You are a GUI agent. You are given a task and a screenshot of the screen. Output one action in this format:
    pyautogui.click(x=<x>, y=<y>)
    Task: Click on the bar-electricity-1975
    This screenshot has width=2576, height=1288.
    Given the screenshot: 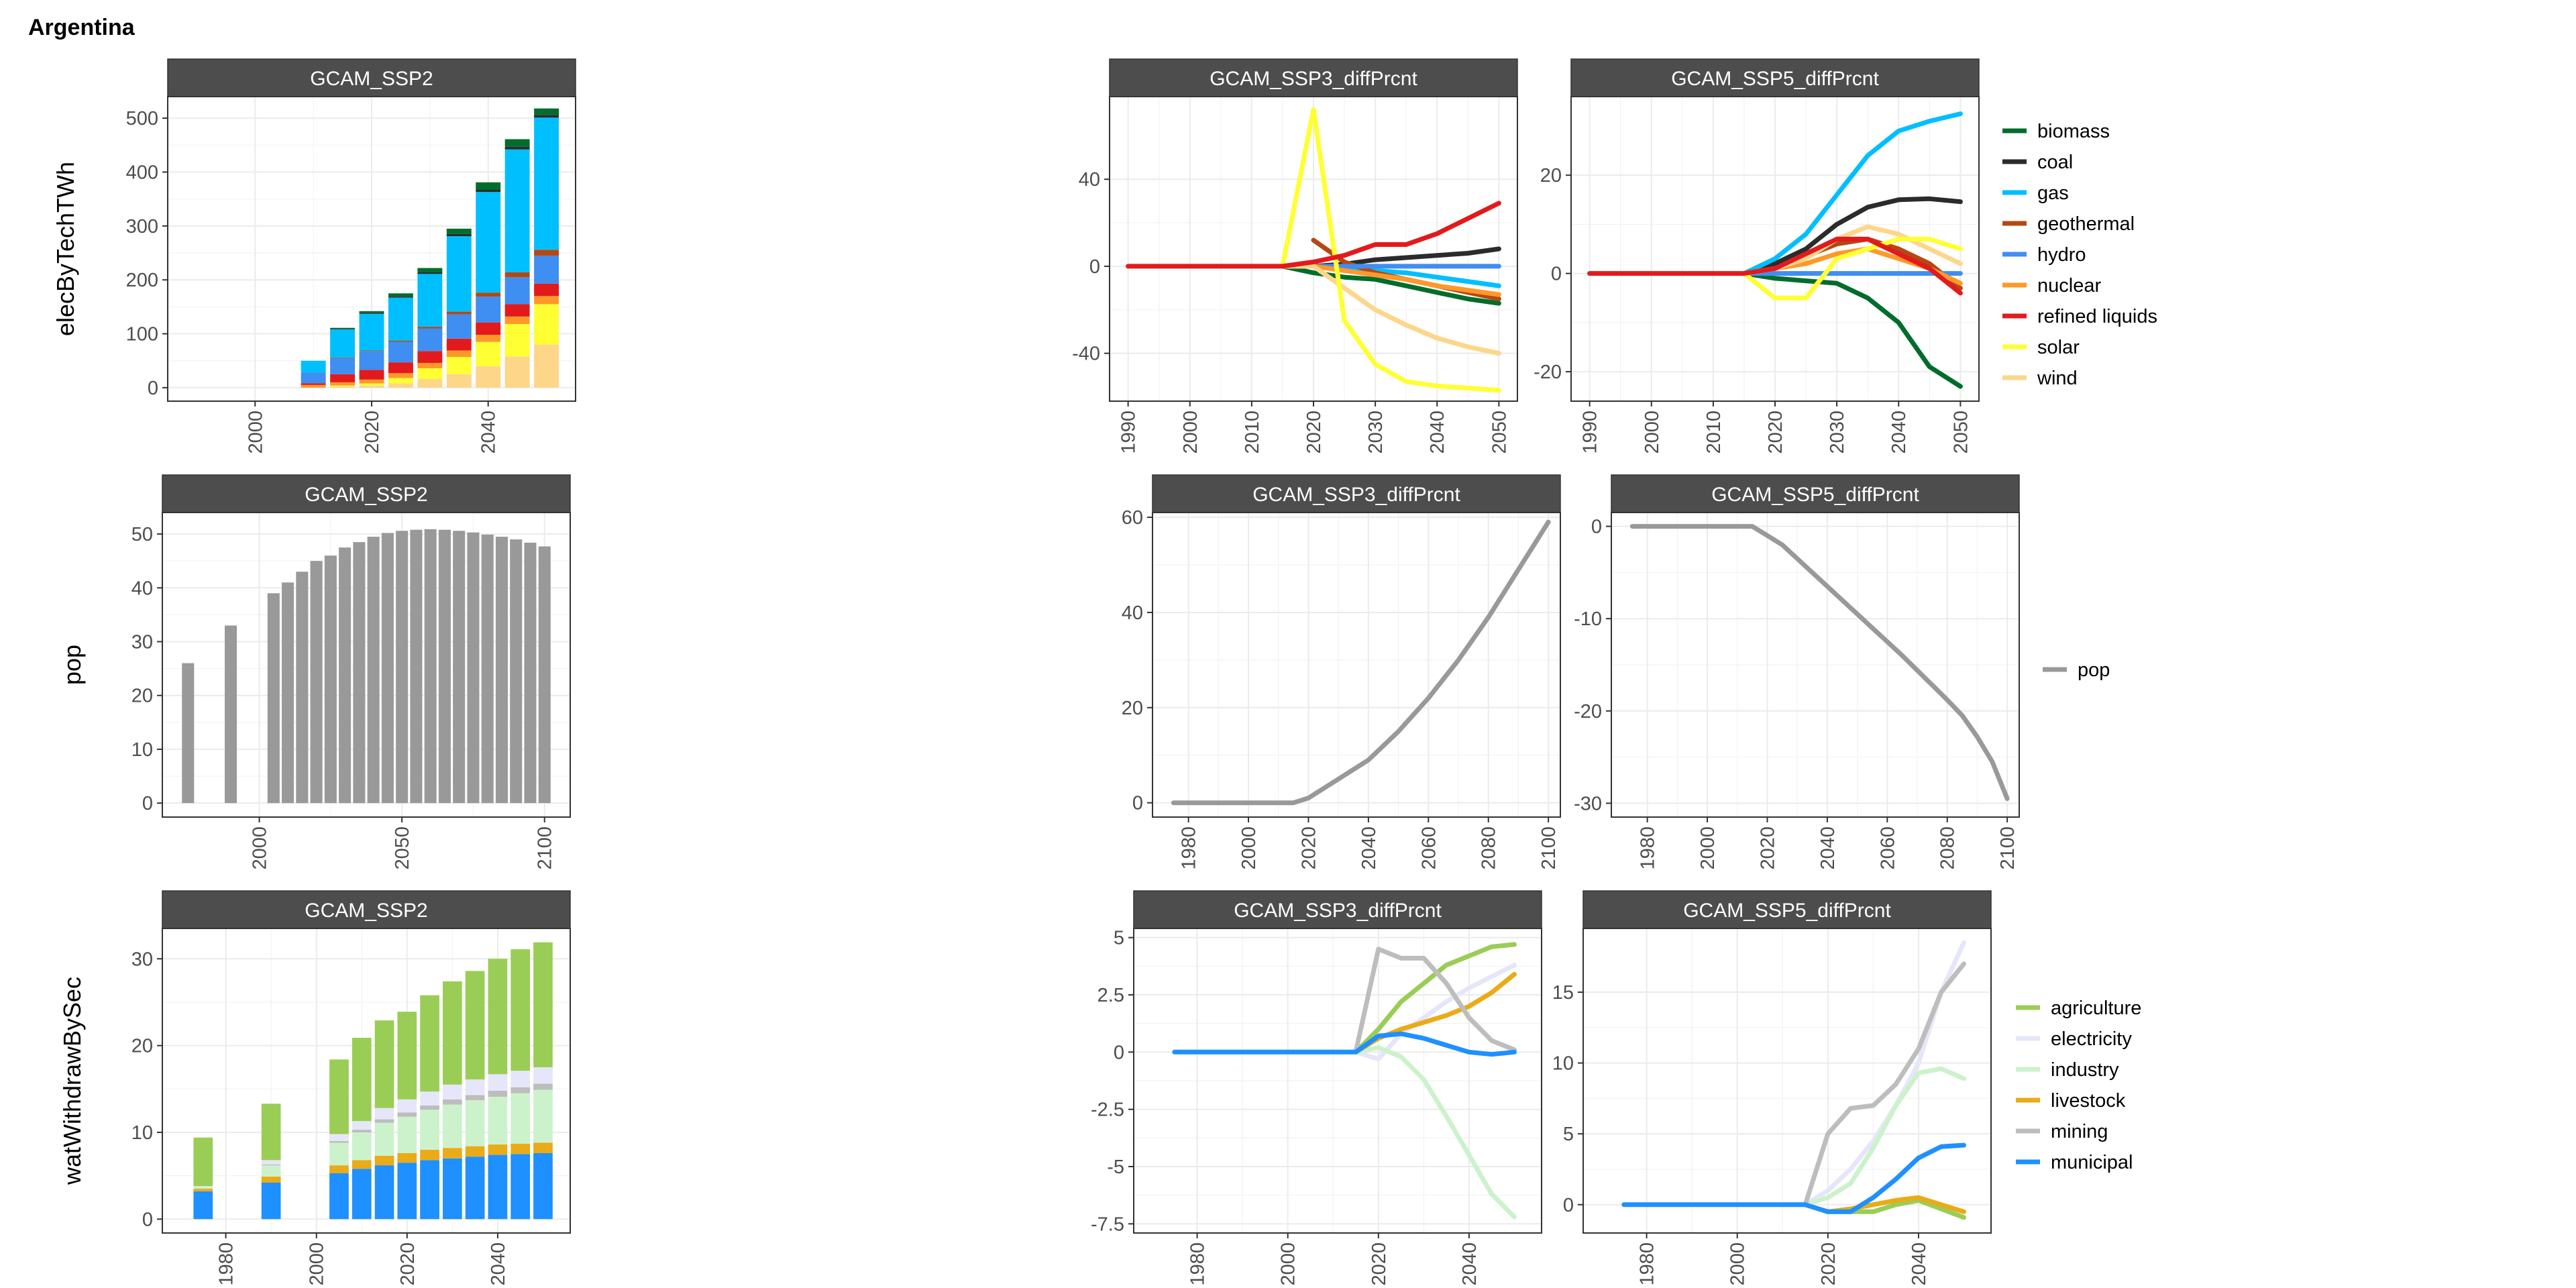 What is the action you would take?
    pyautogui.click(x=203, y=1186)
    